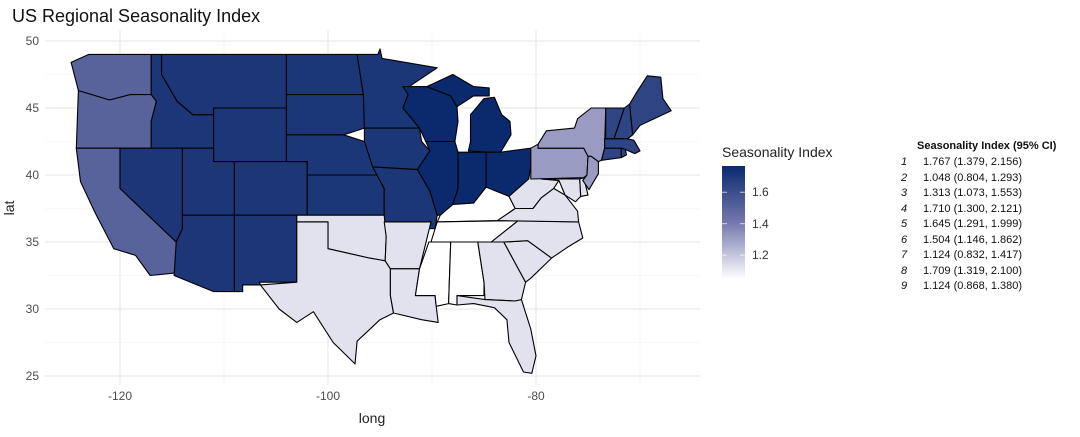 The height and width of the screenshot is (437, 1080). I want to click on row-value: 1.709 (1.319, 2.100), so click(973, 270).